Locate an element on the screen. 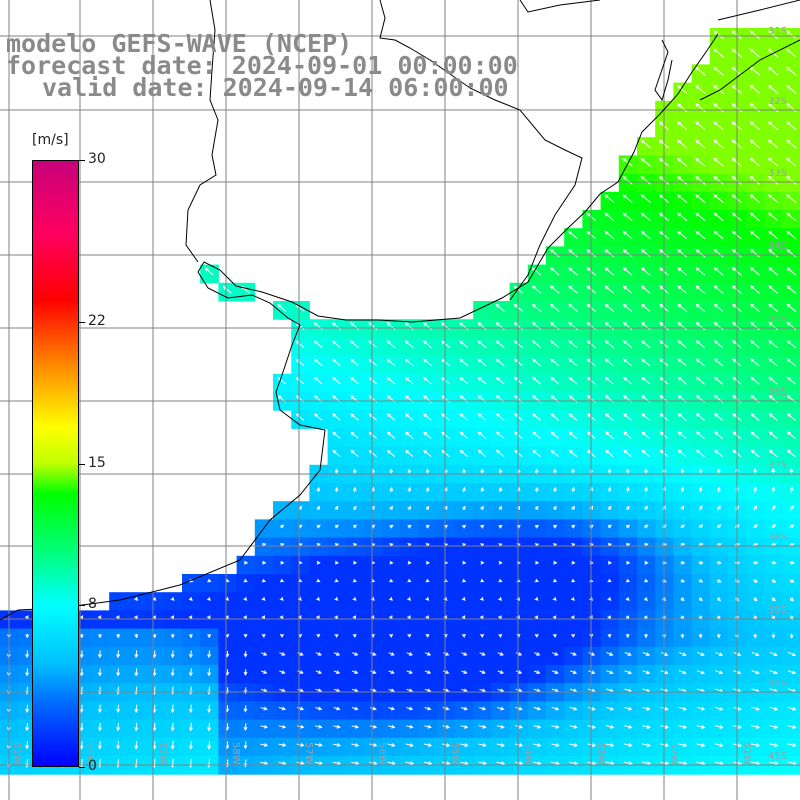 The height and width of the screenshot is (800, 800). colorbar is located at coordinates (55, 463).